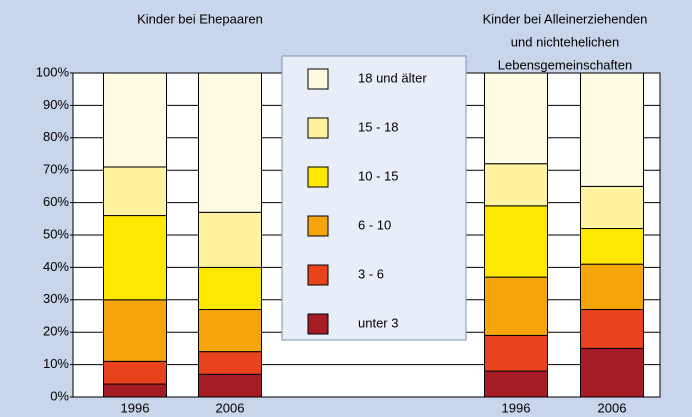  Describe the element at coordinates (378, 322) in the screenshot. I see `legend-label: unter 3` at that location.